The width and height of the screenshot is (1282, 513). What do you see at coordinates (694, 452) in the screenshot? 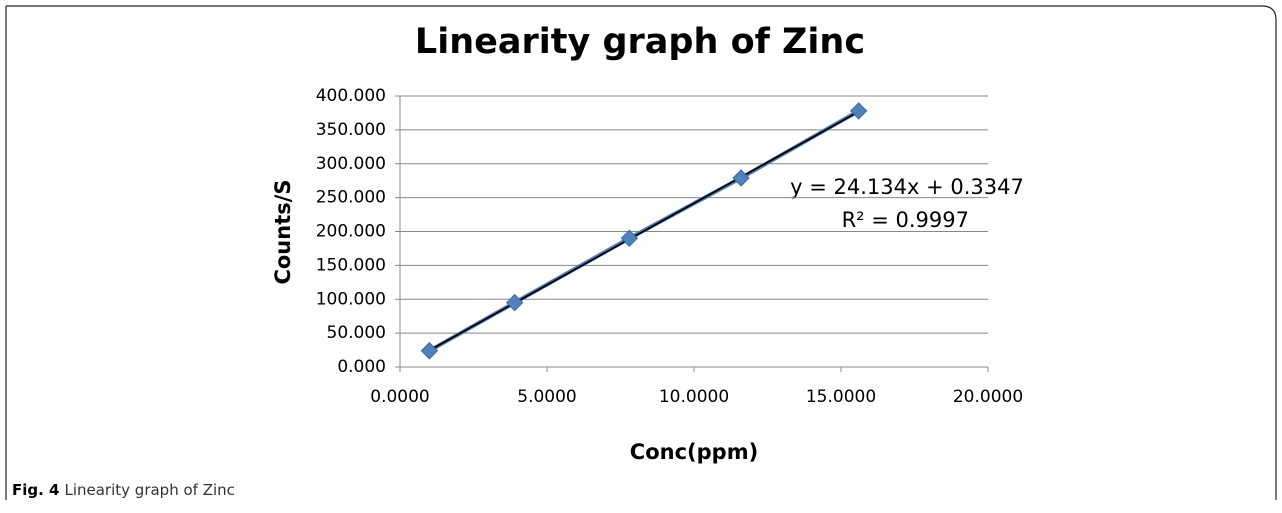
I see `x-axis-label: Conc(ppm)` at bounding box center [694, 452].